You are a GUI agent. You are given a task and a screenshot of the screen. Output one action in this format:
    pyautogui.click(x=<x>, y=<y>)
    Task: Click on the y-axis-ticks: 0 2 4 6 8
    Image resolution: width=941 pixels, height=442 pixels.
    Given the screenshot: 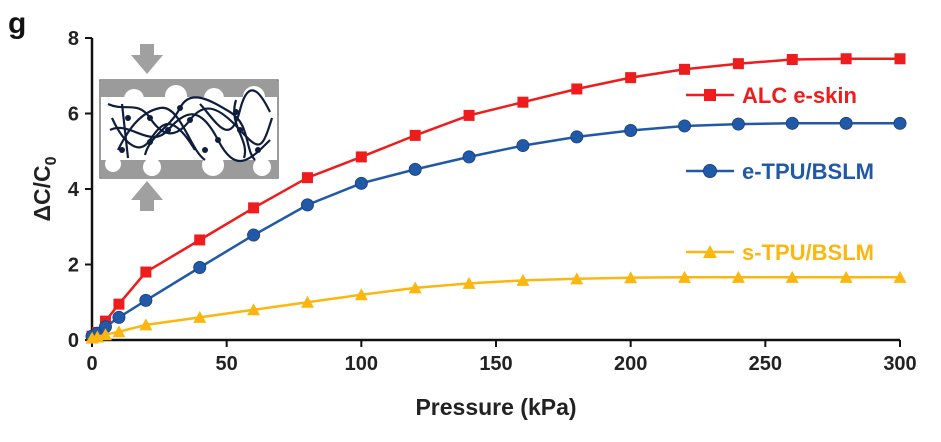 What is the action you would take?
    pyautogui.click(x=80, y=190)
    